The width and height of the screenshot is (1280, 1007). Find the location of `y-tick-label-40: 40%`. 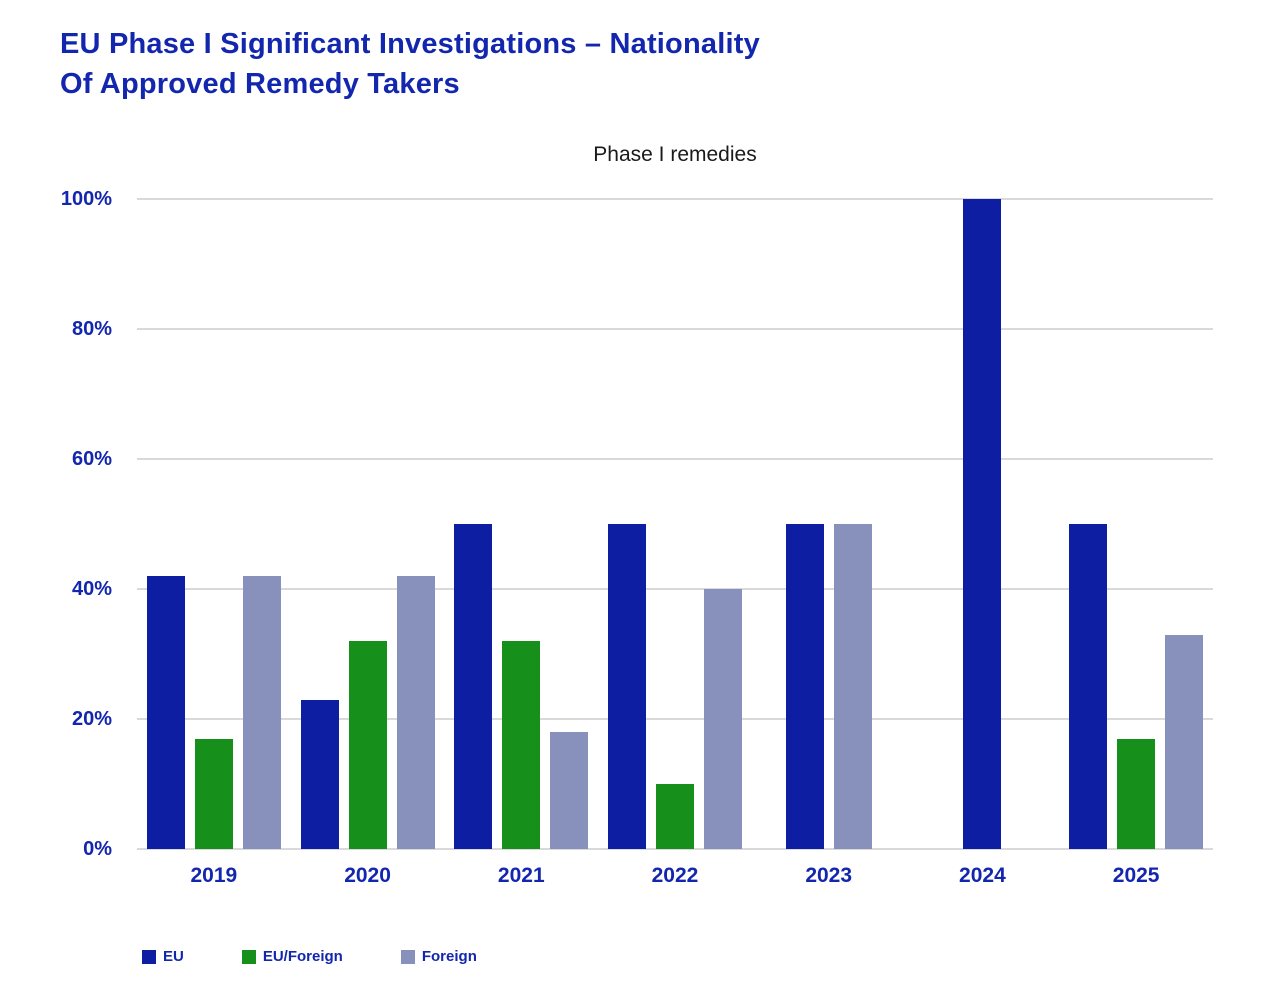

y-tick-label-40: 40% is located at coordinates (91, 589).